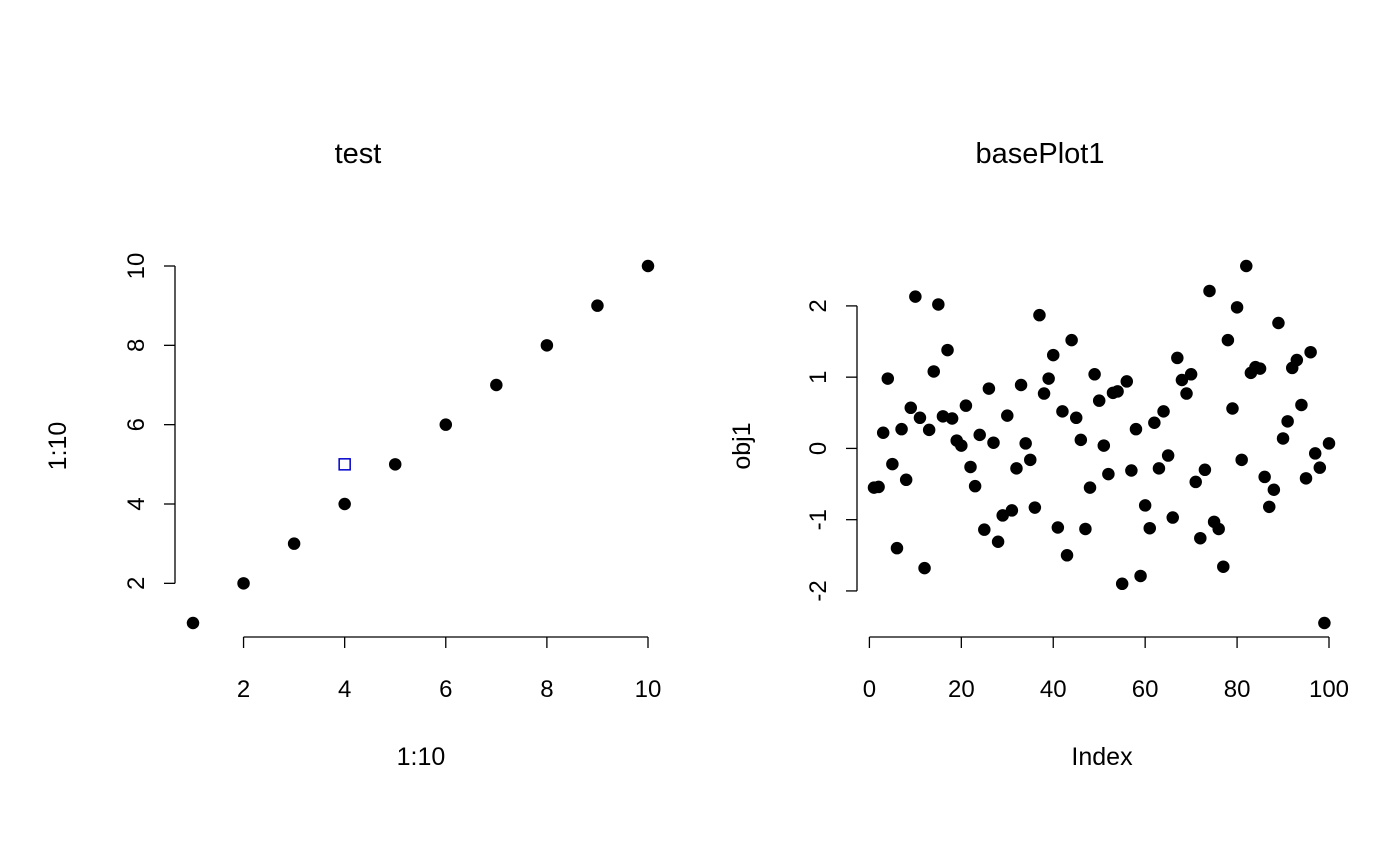  What do you see at coordinates (1040, 154) in the screenshot?
I see `chart-title: basePlot1` at bounding box center [1040, 154].